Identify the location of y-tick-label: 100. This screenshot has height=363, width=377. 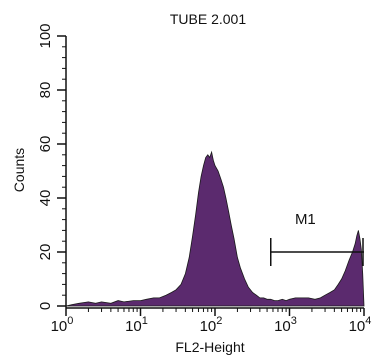
(45, 35).